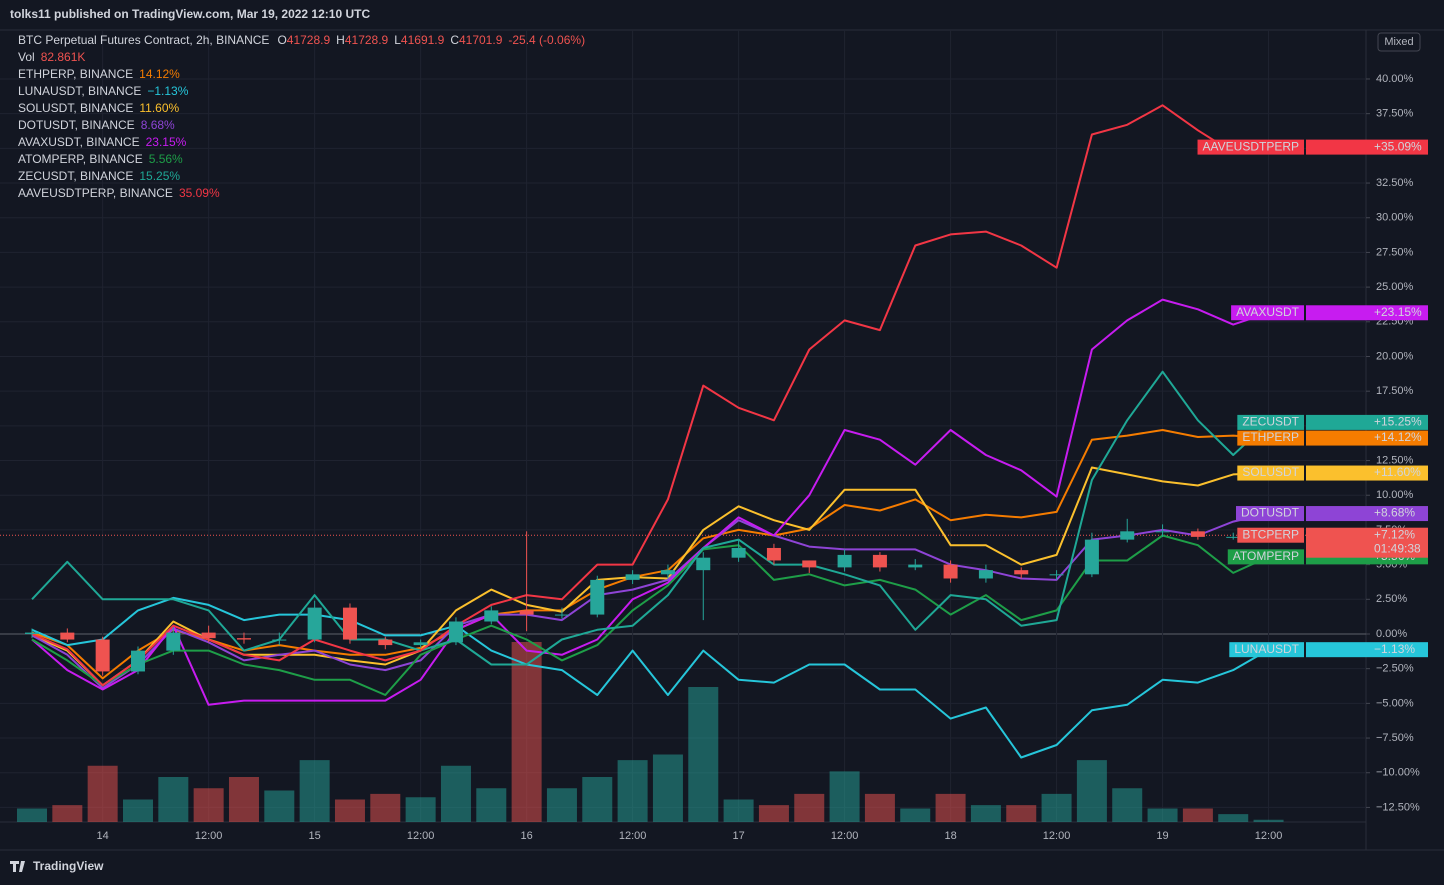 The width and height of the screenshot is (1444, 885). What do you see at coordinates (100, 159) in the screenshot?
I see `legend-item: ATOMPERP, BINANCE 5.56%` at bounding box center [100, 159].